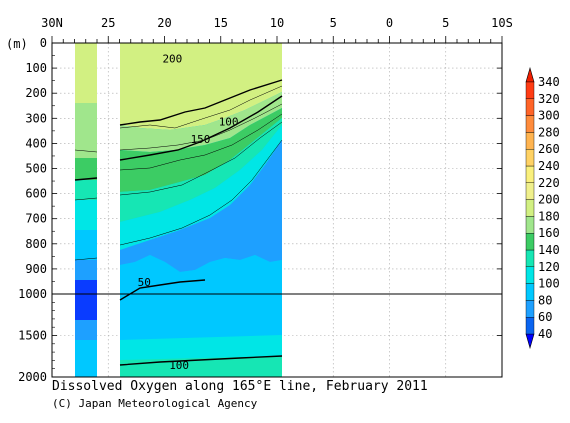  What do you see at coordinates (549, 149) in the screenshot?
I see `colorbar-label: 260` at bounding box center [549, 149].